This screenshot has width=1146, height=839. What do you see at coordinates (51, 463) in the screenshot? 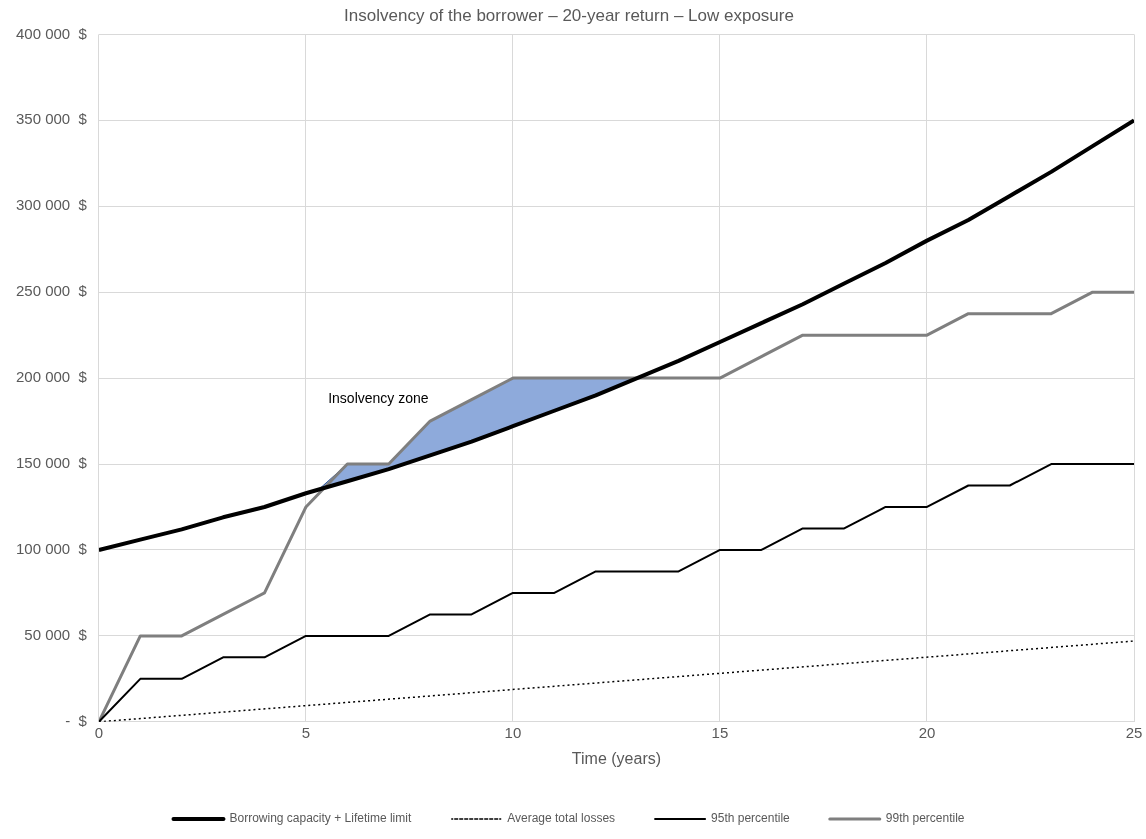
I see `y-tick-label: 150 000 $` at bounding box center [51, 463].